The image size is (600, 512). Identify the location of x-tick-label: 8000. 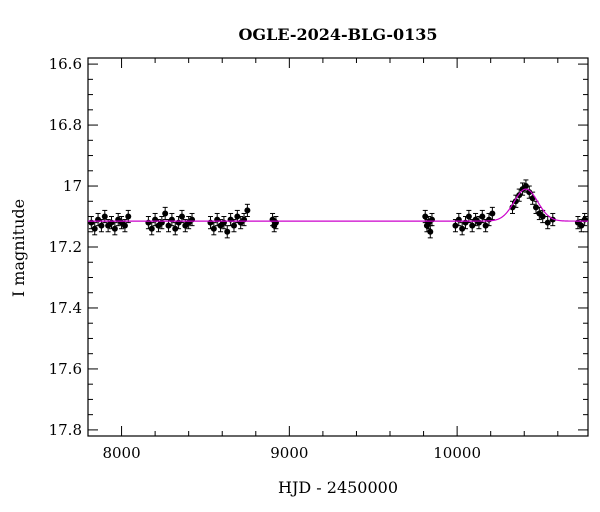
(121, 453).